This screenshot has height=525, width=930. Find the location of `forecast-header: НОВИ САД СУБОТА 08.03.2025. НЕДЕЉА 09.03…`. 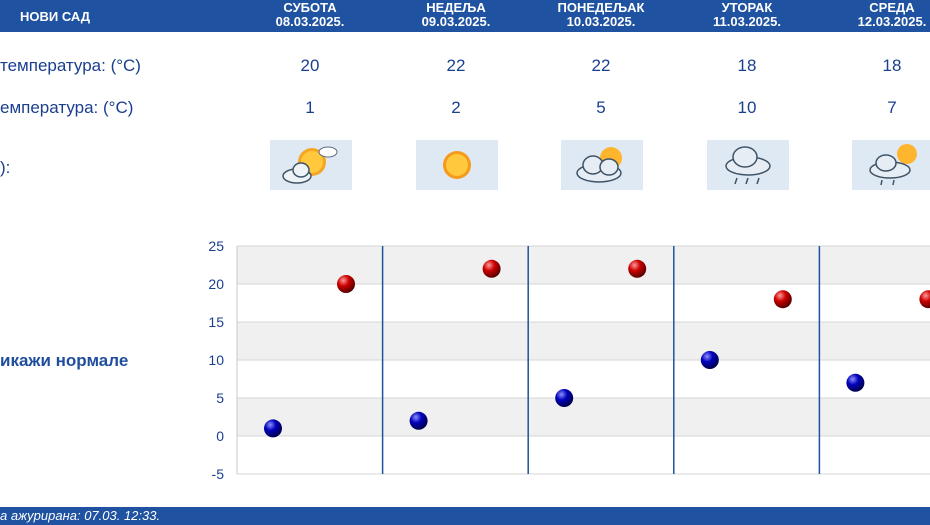

forecast-header: НОВИ САД СУБОТА 08.03.2025. НЕДЕЉА 09.03… is located at coordinates (465, 16).